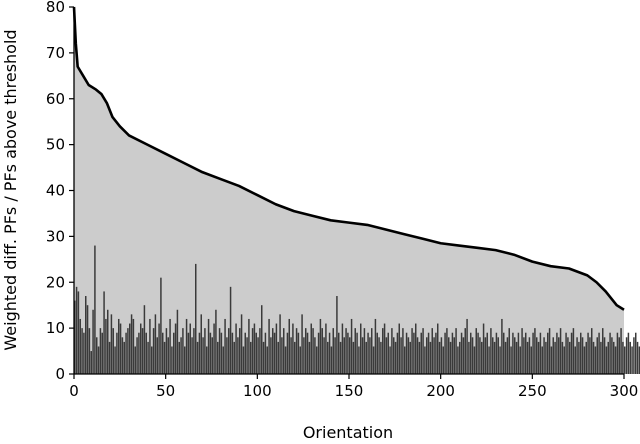 The image size is (640, 444). I want to click on y-tick-label: 10, so click(55, 328).